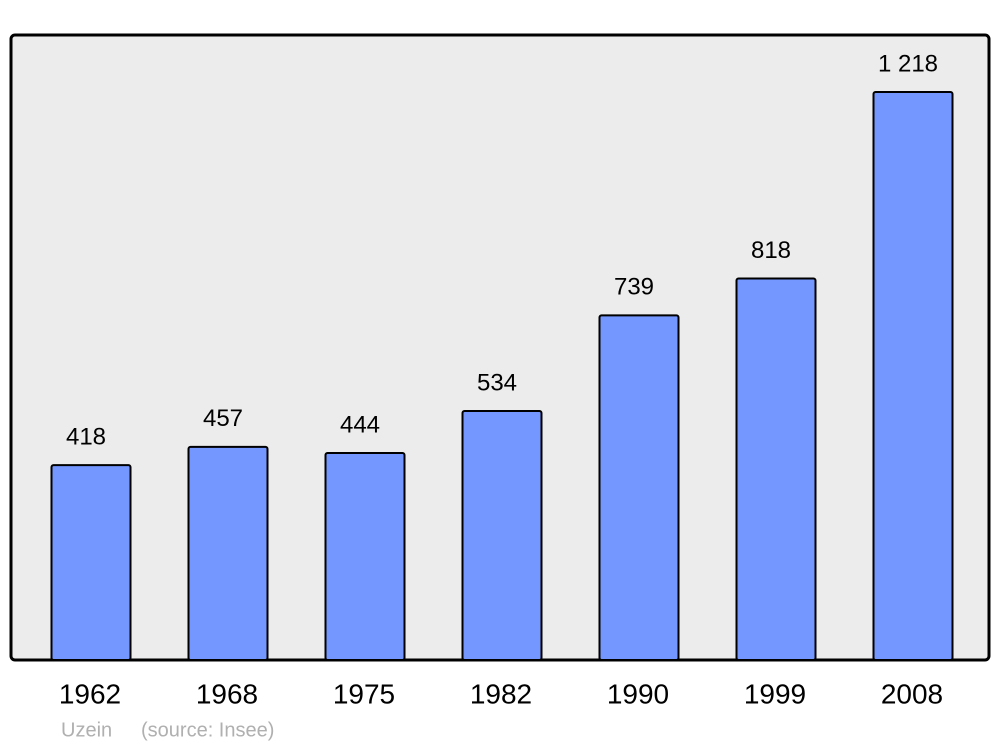 The width and height of the screenshot is (1000, 747). I want to click on value-label: 418, so click(86, 436).